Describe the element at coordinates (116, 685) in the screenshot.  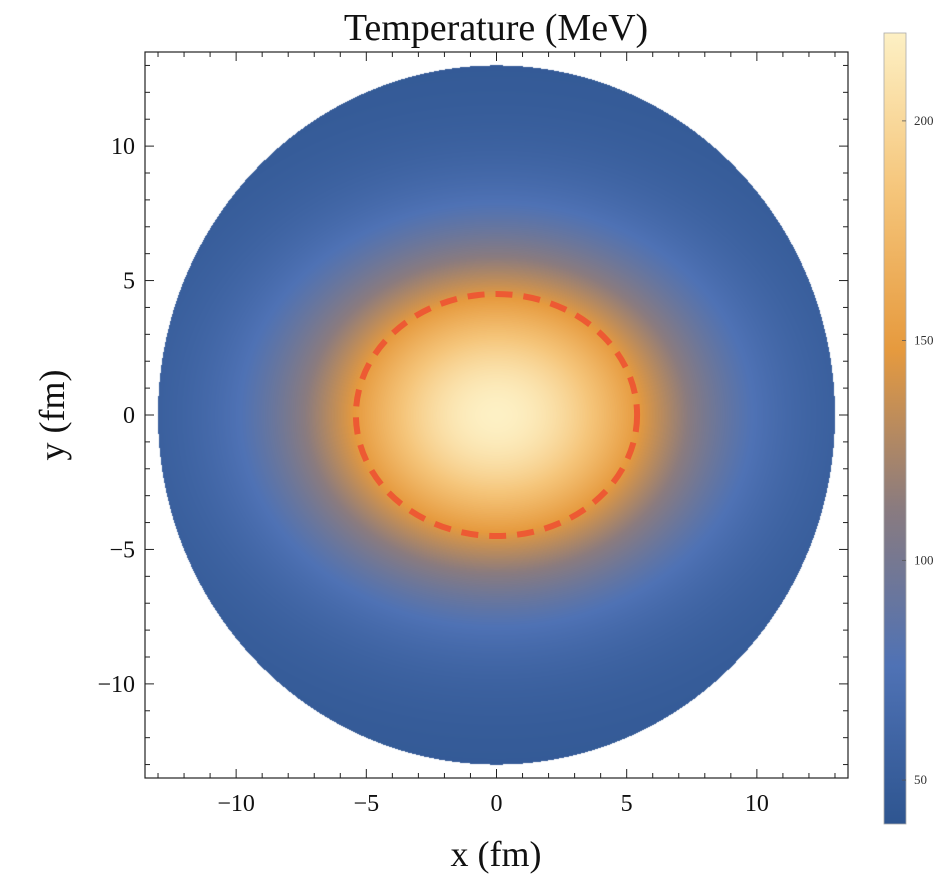
I see `y-tick-label: −10` at that location.